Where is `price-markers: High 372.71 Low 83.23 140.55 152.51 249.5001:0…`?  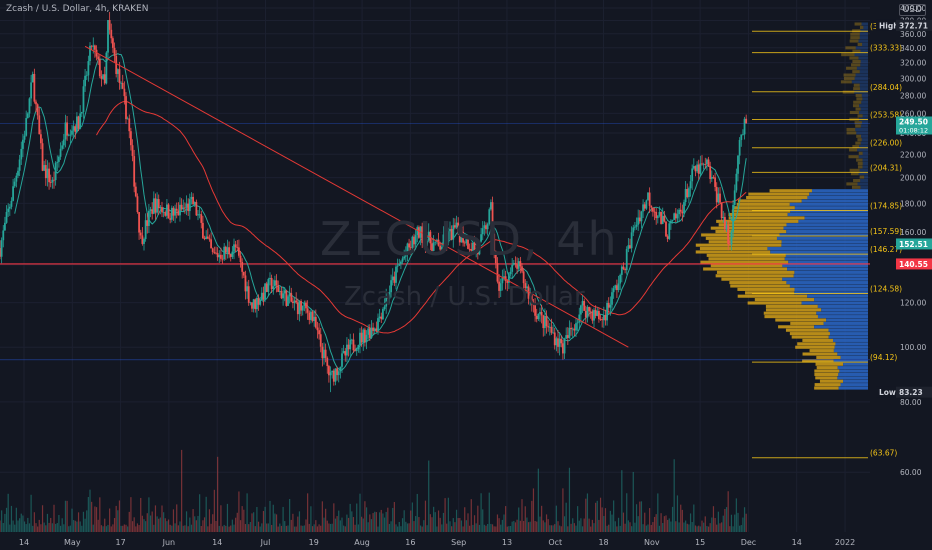 price-markers: High 372.71 Low 83.23 140.55 152.51 249.5001:0… is located at coordinates (904, 208).